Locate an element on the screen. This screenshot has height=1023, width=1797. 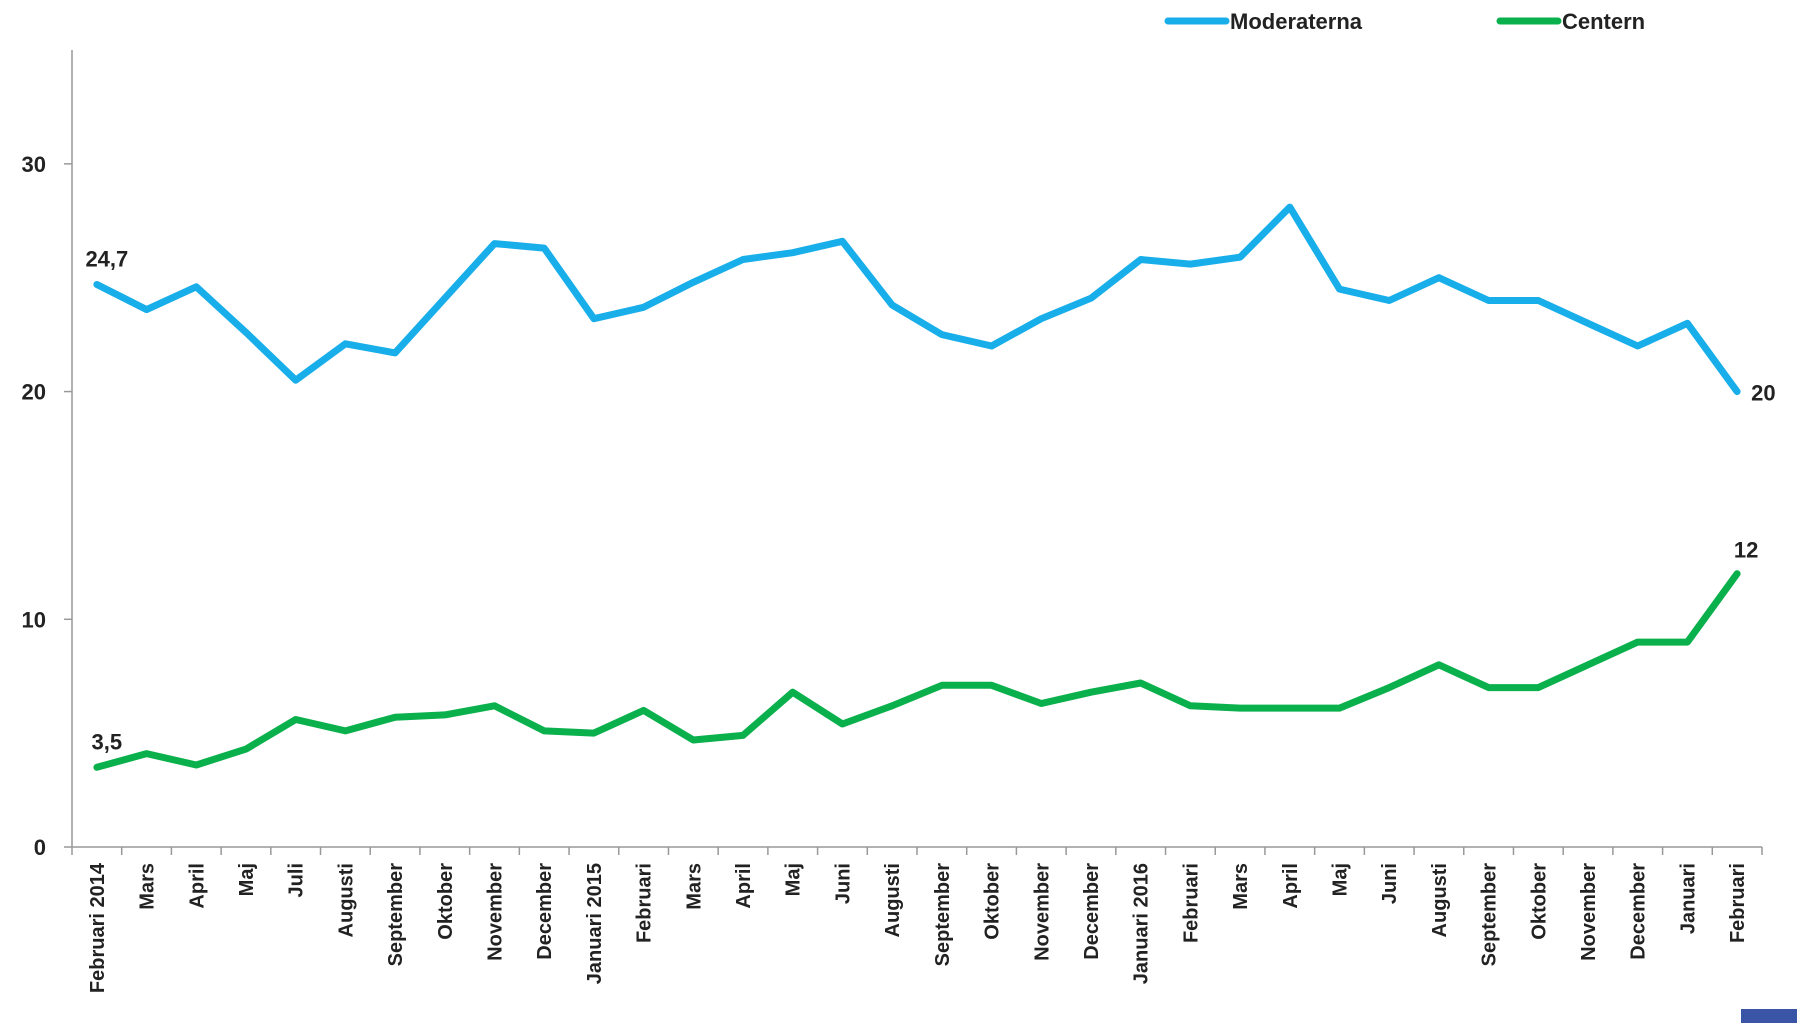
x-tick-label: Februari 2014 is located at coordinates (98, 927).